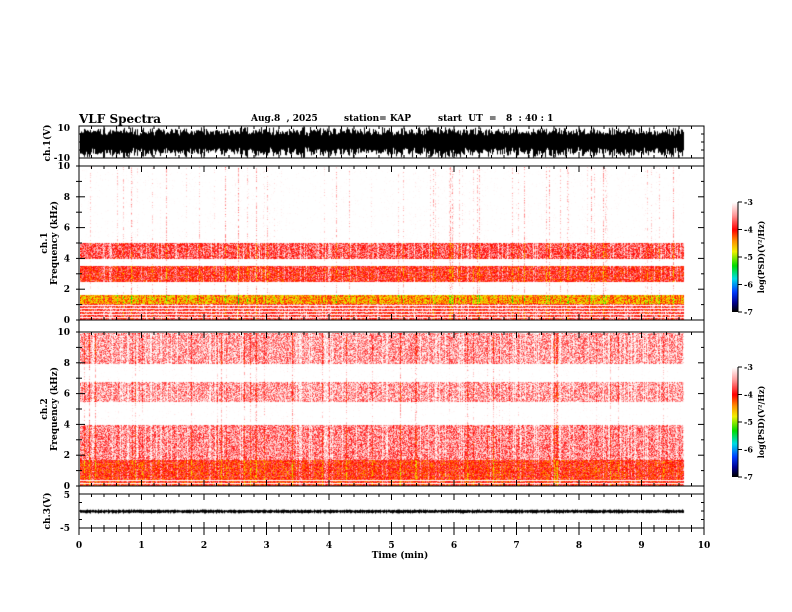  What do you see at coordinates (204, 546) in the screenshot?
I see `x-tick-label: 2` at bounding box center [204, 546].